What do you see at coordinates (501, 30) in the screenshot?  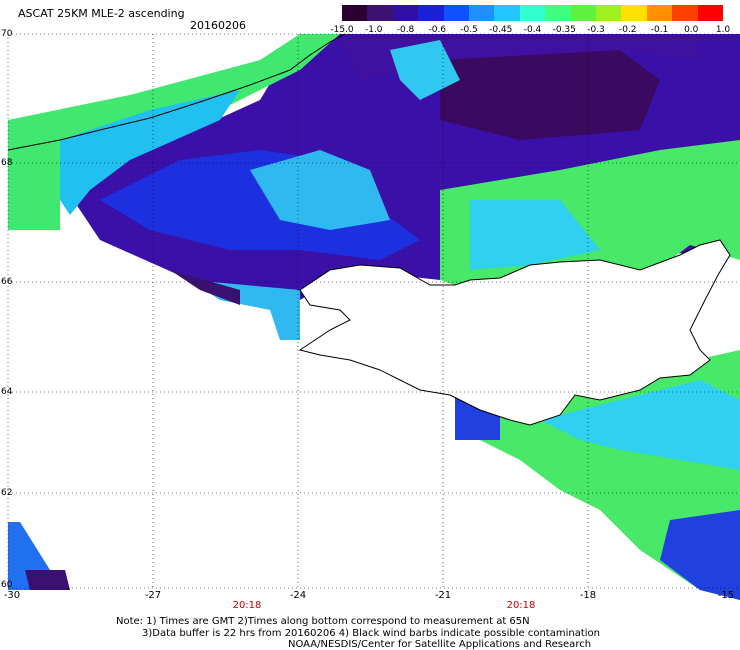 I see `colorbar-tick-label: -0.45` at bounding box center [501, 30].